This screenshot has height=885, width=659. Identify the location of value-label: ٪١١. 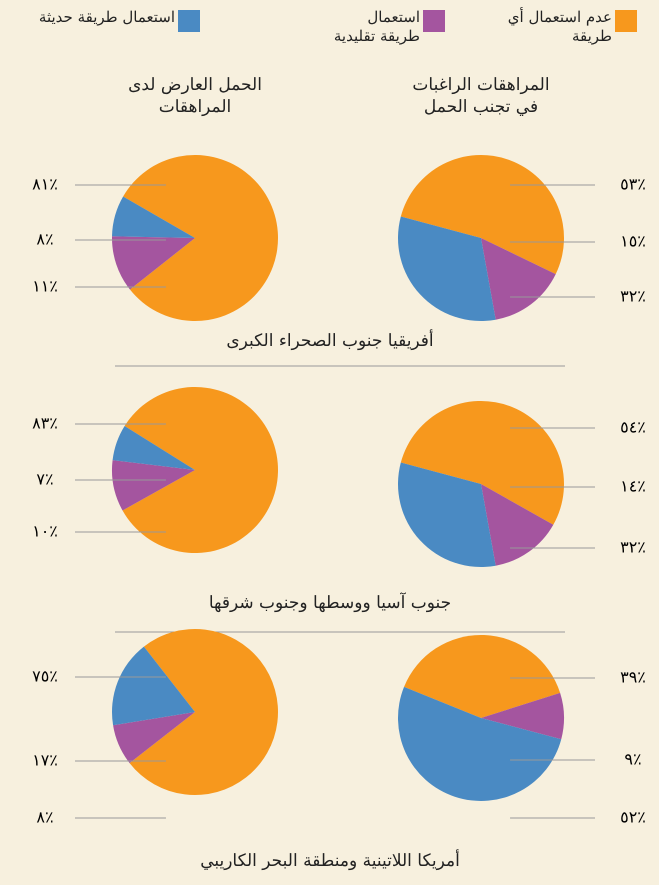
(45, 286).